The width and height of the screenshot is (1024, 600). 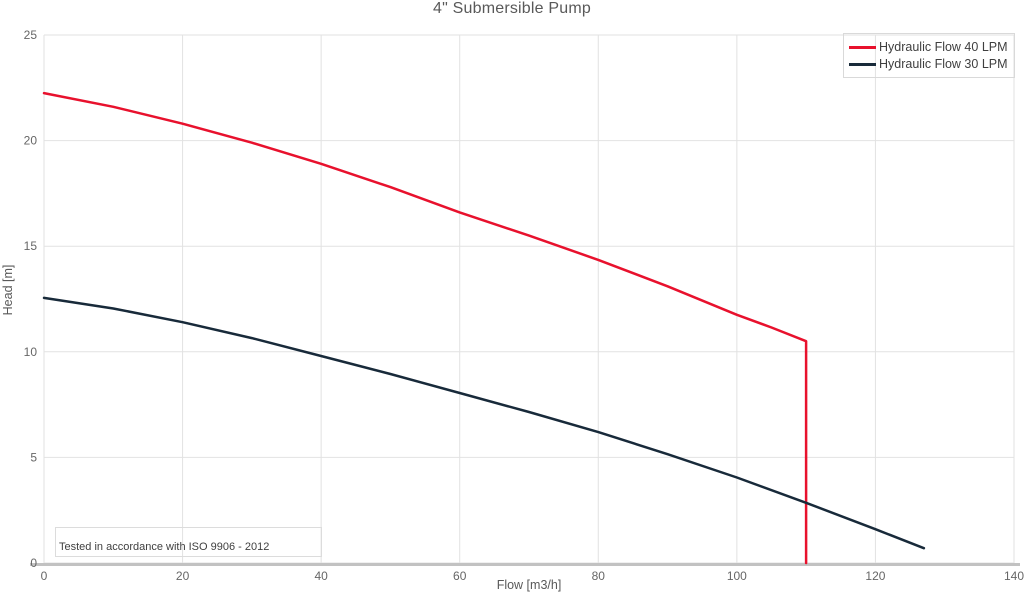 I want to click on chart-title: 4" Submersible Pump, so click(x=512, y=8).